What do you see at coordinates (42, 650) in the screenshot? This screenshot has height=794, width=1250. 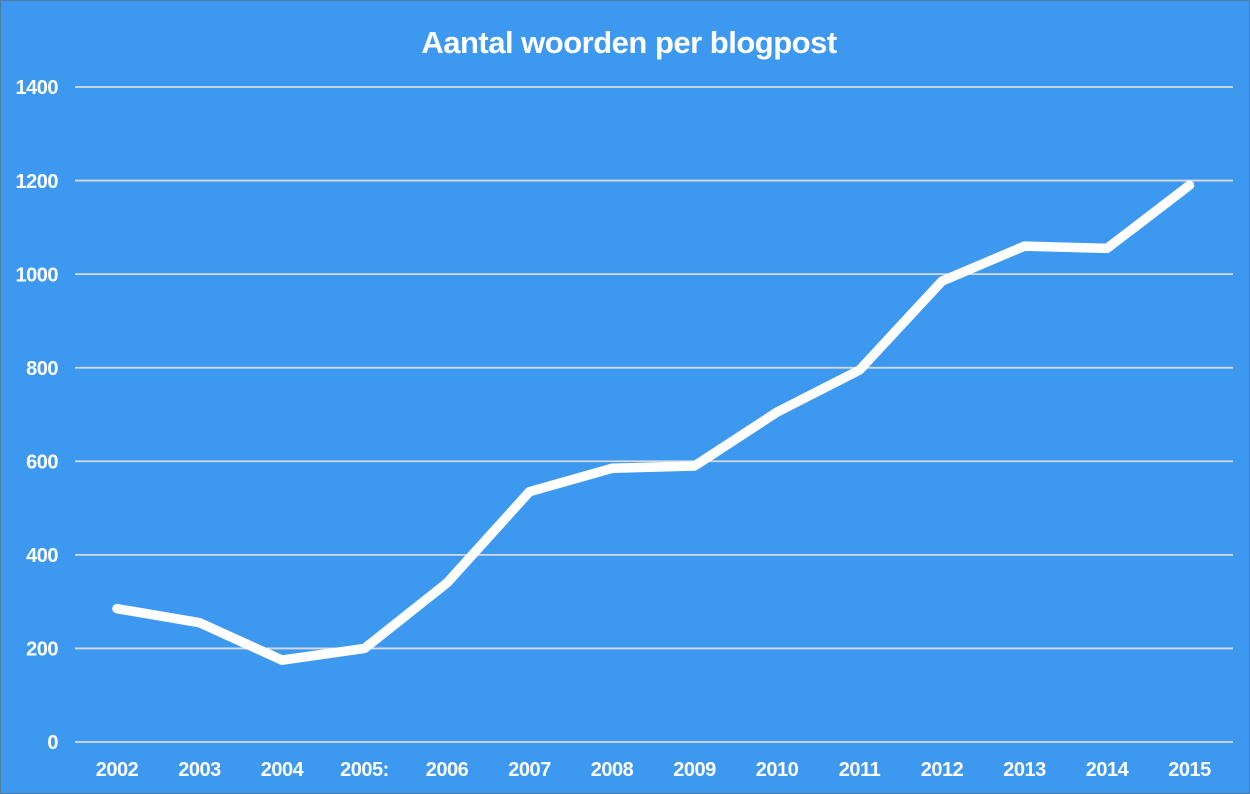 I see `y-axis-tick-label: 200` at bounding box center [42, 650].